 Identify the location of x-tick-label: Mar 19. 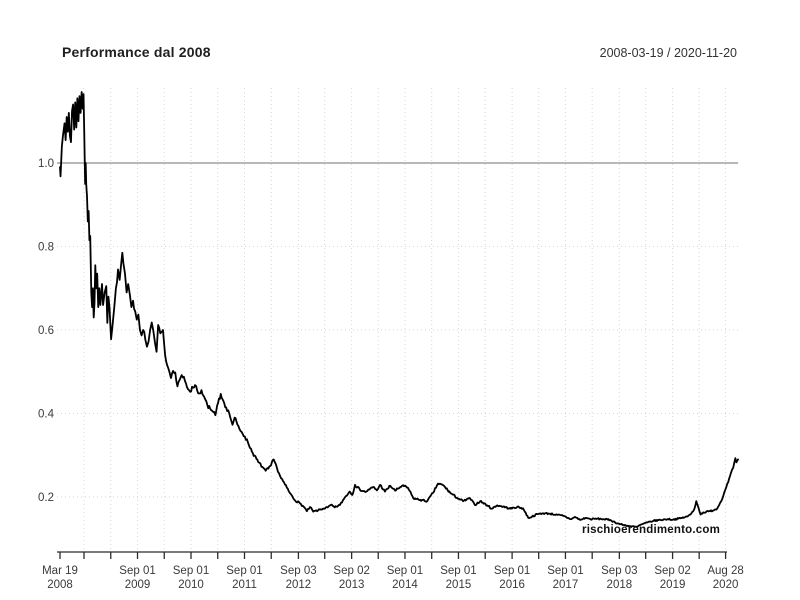
(60, 571).